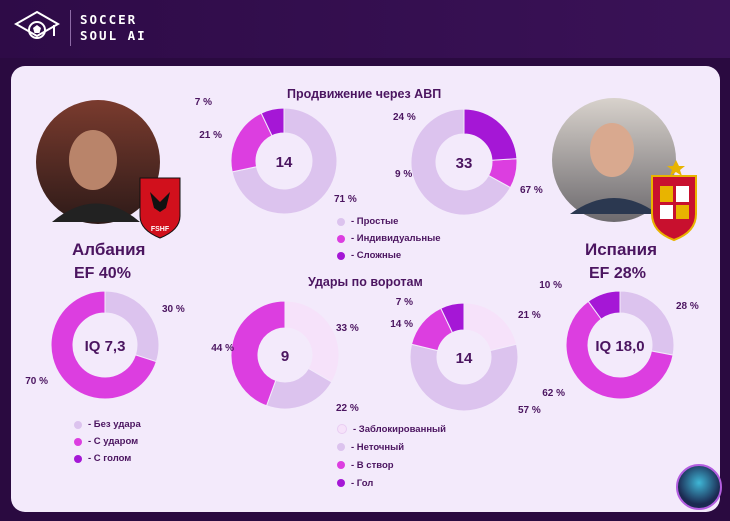 The image size is (730, 521). I want to click on donut-label: 28 %, so click(687, 306).